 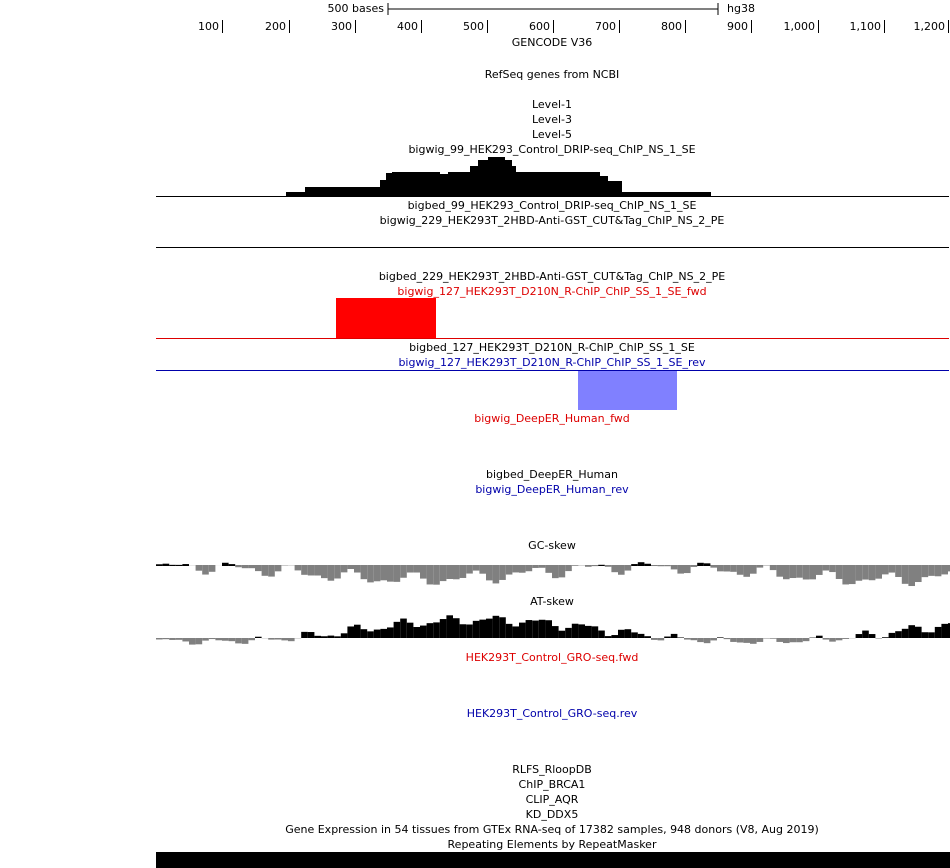 I want to click on track-label: AT-skew, so click(x=552, y=601).